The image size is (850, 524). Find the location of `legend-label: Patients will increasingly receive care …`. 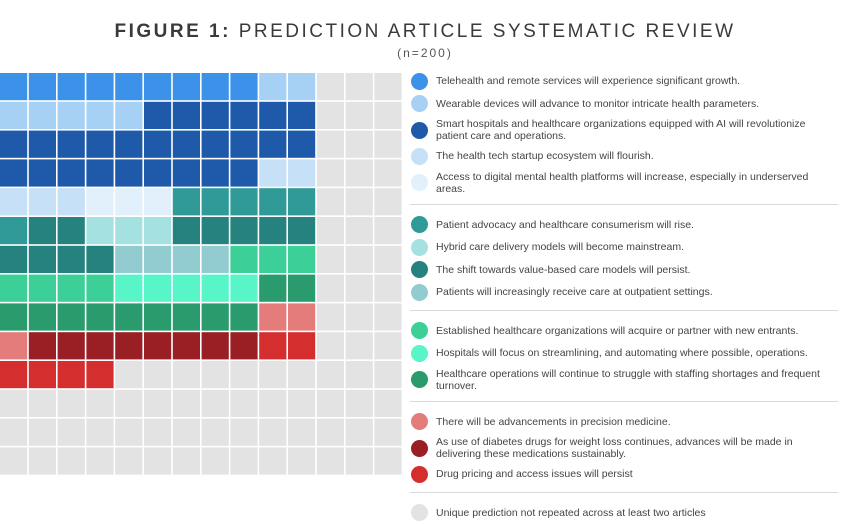

legend-label: Patients will increasingly receive care … is located at coordinates (636, 292).